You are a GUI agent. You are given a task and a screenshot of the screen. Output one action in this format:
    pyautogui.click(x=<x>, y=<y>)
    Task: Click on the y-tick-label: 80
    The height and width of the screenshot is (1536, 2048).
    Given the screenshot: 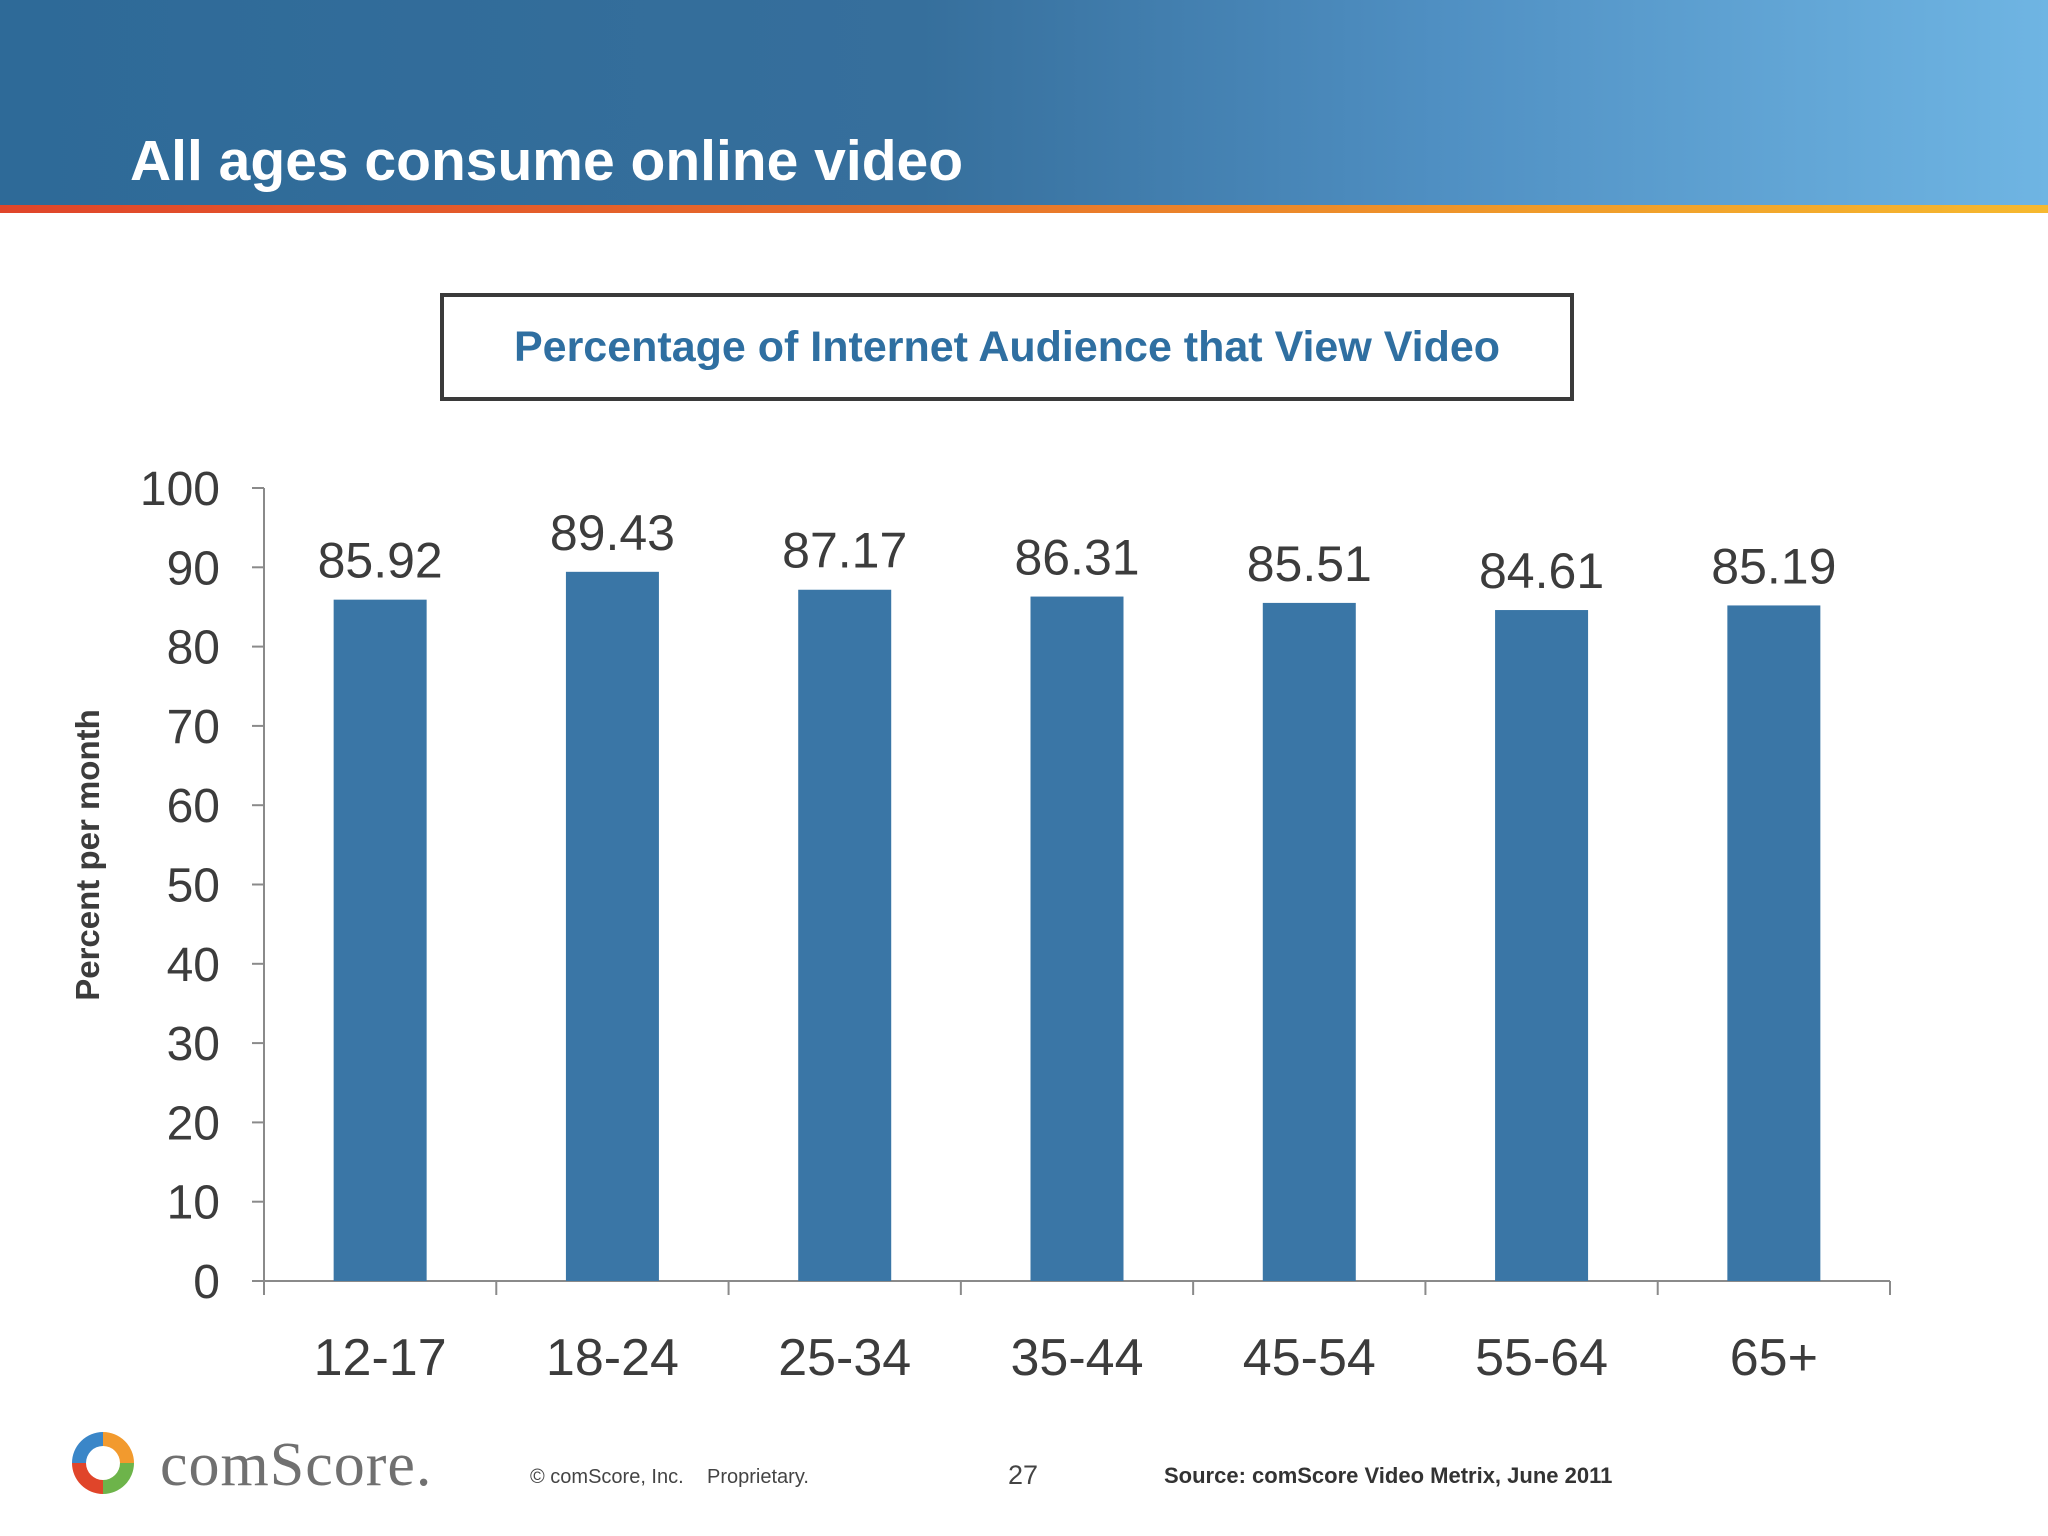 What is the action you would take?
    pyautogui.click(x=193, y=648)
    